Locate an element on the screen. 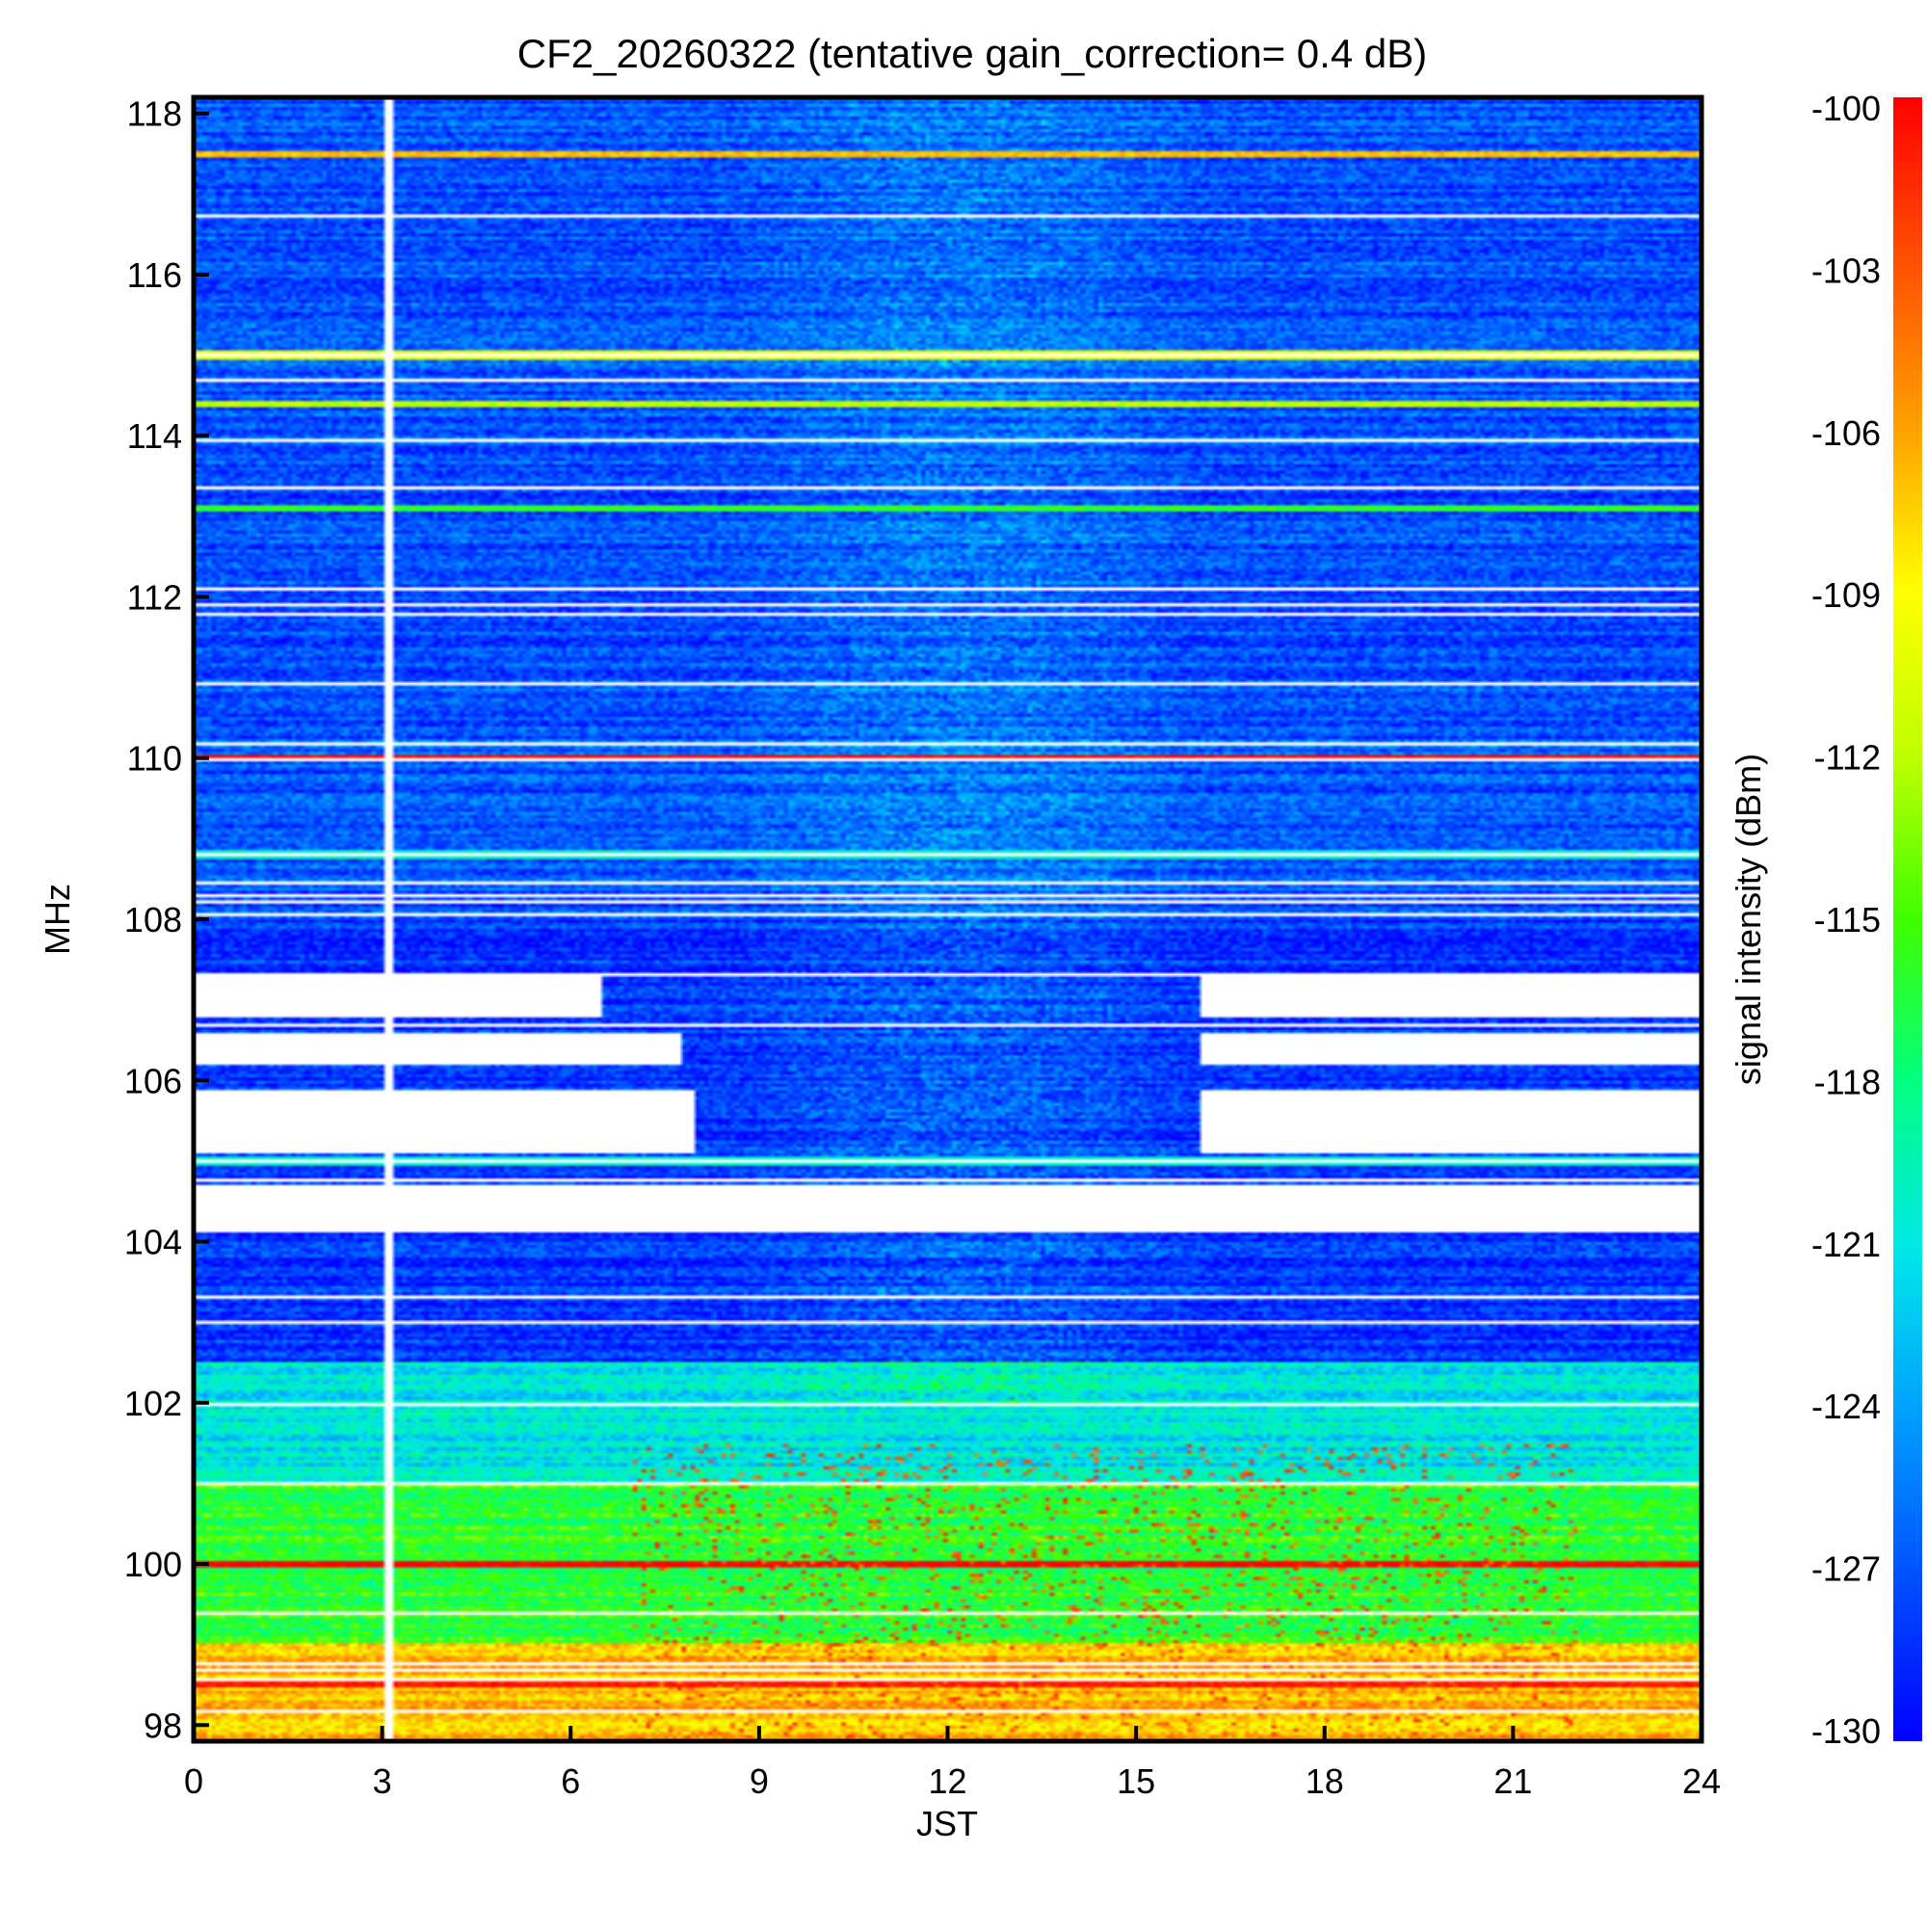 The width and height of the screenshot is (1927, 1932). y-axis-ticks: 98 100 102 104 106 108 110 112 114 116 118 is located at coordinates (166, 919).